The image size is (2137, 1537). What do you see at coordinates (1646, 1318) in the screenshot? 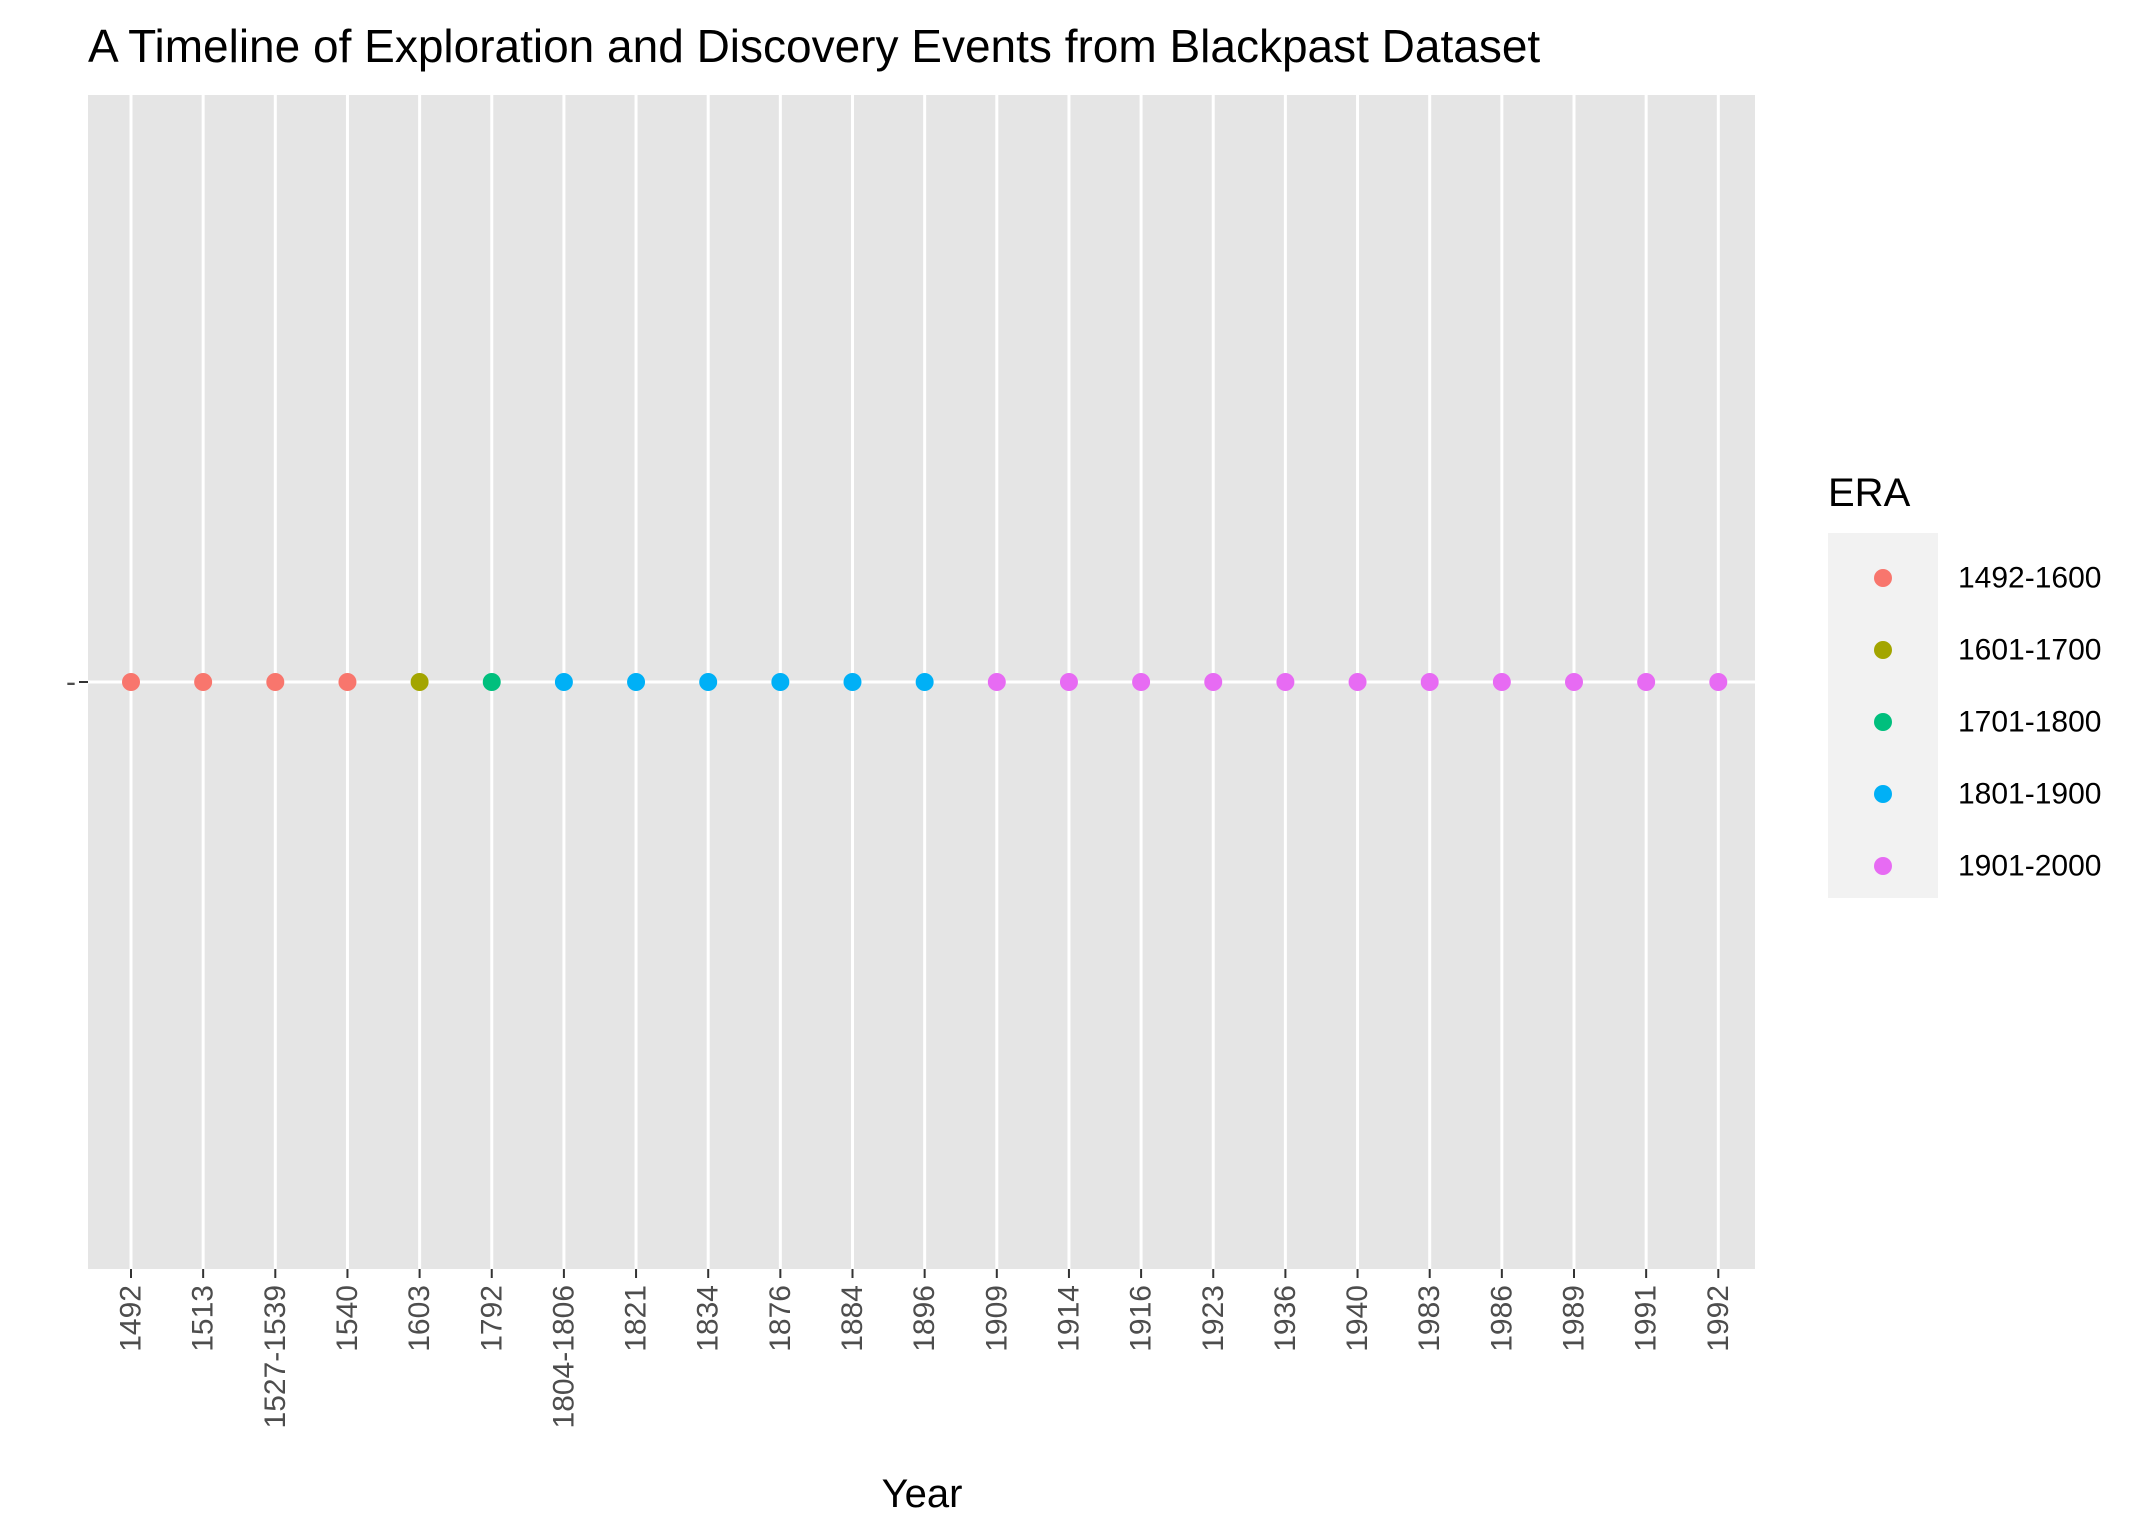
I see `x-tick-label: 1991` at bounding box center [1646, 1318].